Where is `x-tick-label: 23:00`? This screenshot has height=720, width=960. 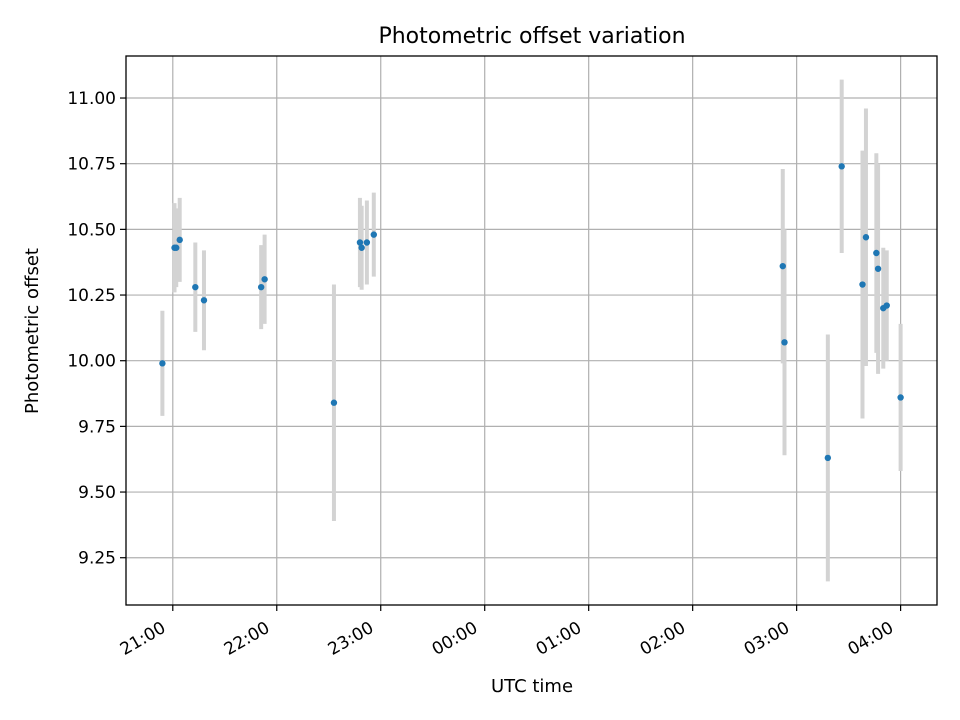
x-tick-label: 23:00 is located at coordinates (351, 639).